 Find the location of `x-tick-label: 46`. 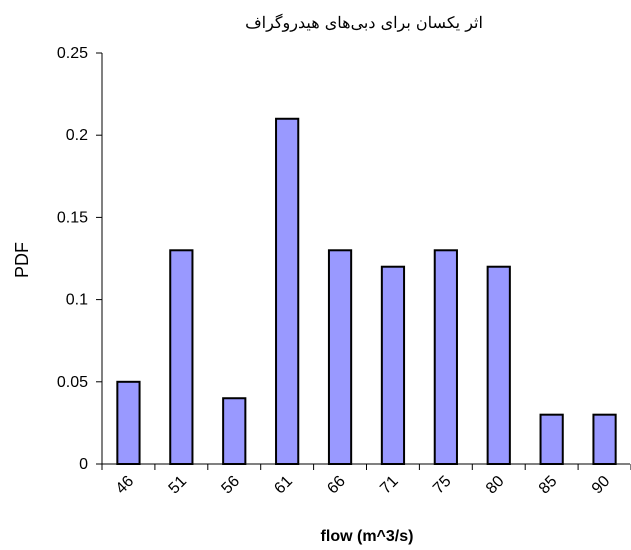

x-tick-label: 46 is located at coordinates (125, 485).